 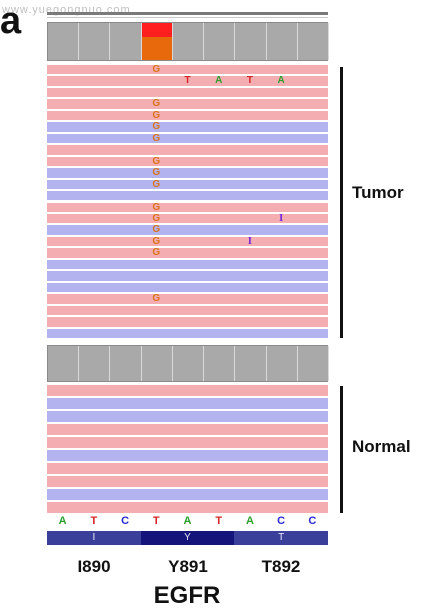 I want to click on tumor-group-bar, so click(x=341, y=202).